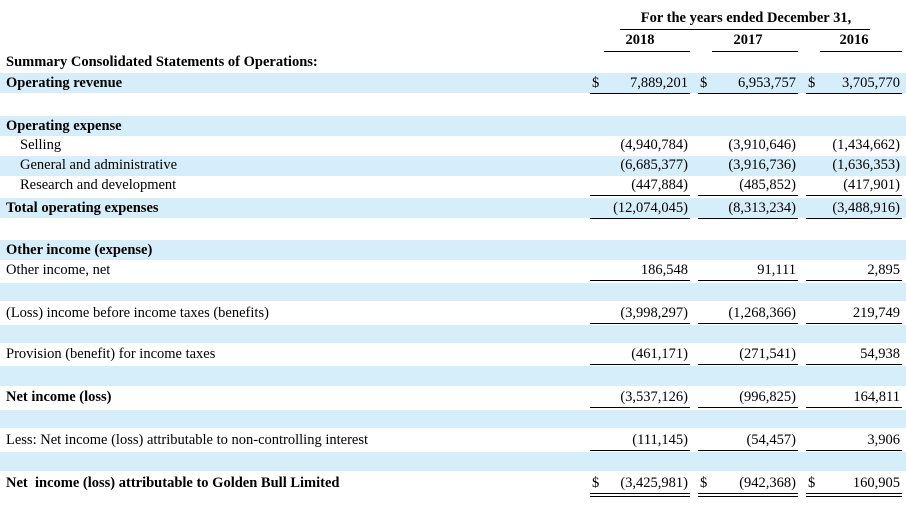  Describe the element at coordinates (748, 40) in the screenshot. I see `year-header: 2017` at that location.